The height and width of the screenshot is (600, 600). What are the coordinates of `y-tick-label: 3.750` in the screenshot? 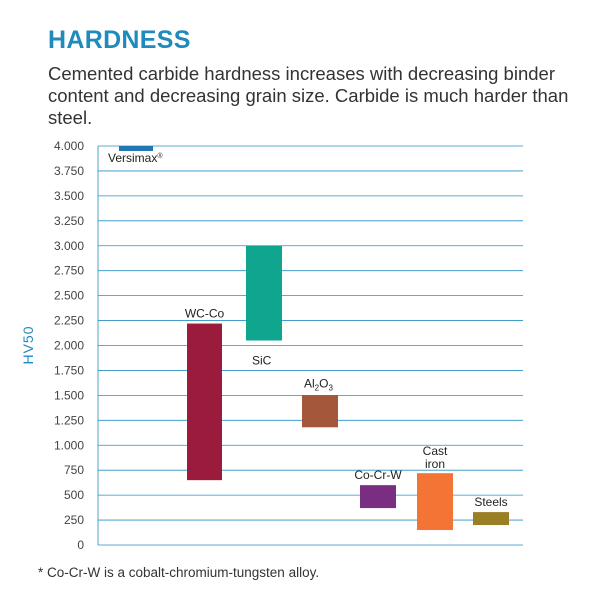 It's located at (69, 171).